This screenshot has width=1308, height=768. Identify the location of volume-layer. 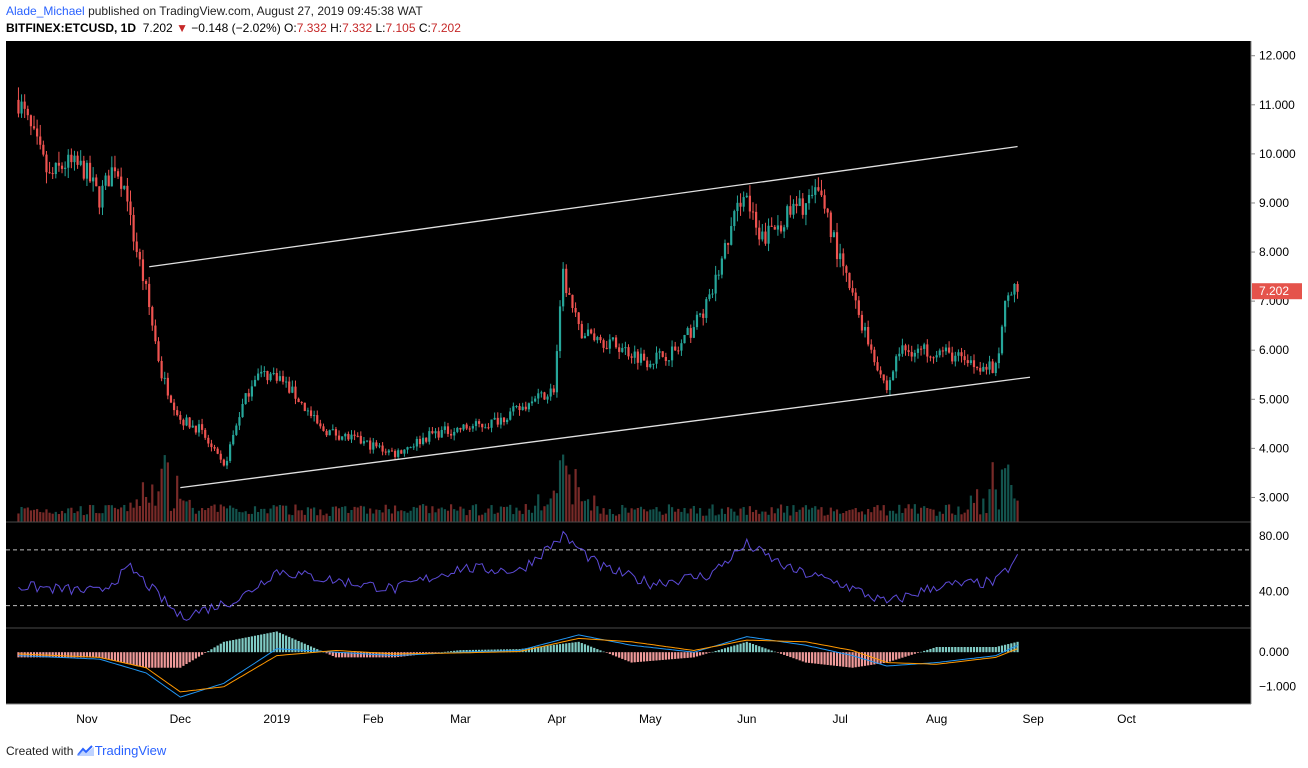
(518, 488).